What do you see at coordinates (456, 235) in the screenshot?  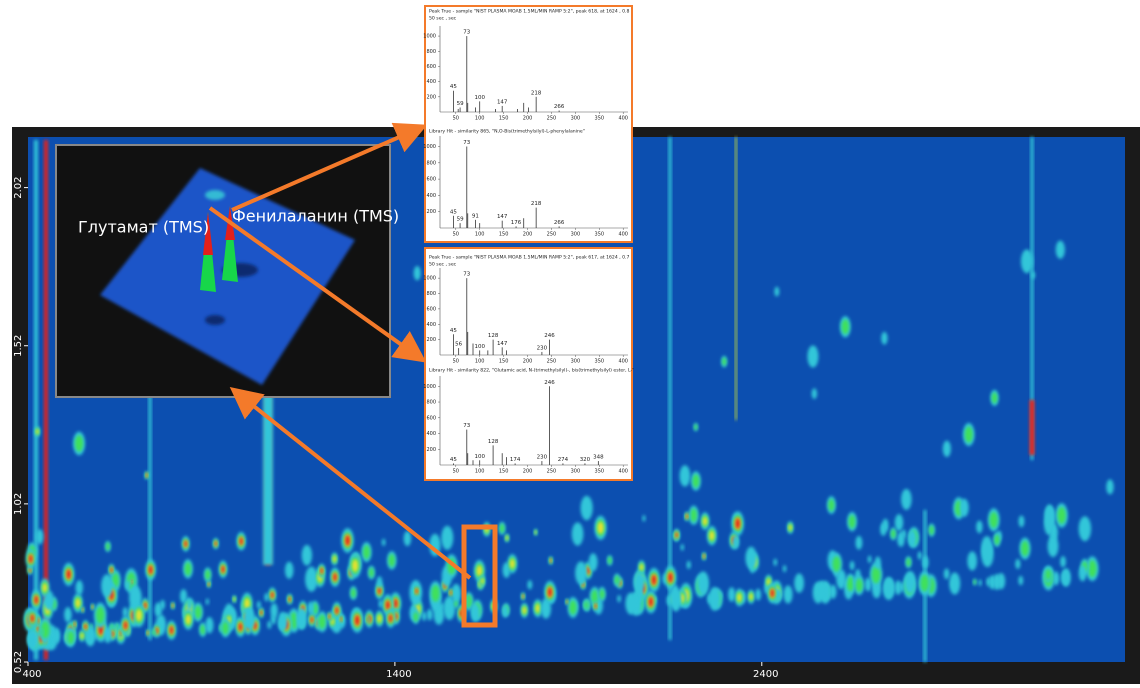 I see `x-tick-label: 50` at bounding box center [456, 235].